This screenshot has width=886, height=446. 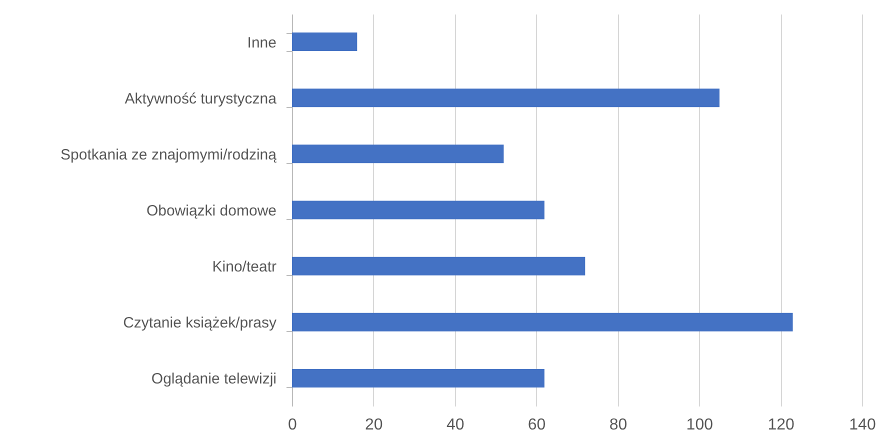 What do you see at coordinates (200, 323) in the screenshot?
I see `y-tick-label: Czytanie książek/prasy` at bounding box center [200, 323].